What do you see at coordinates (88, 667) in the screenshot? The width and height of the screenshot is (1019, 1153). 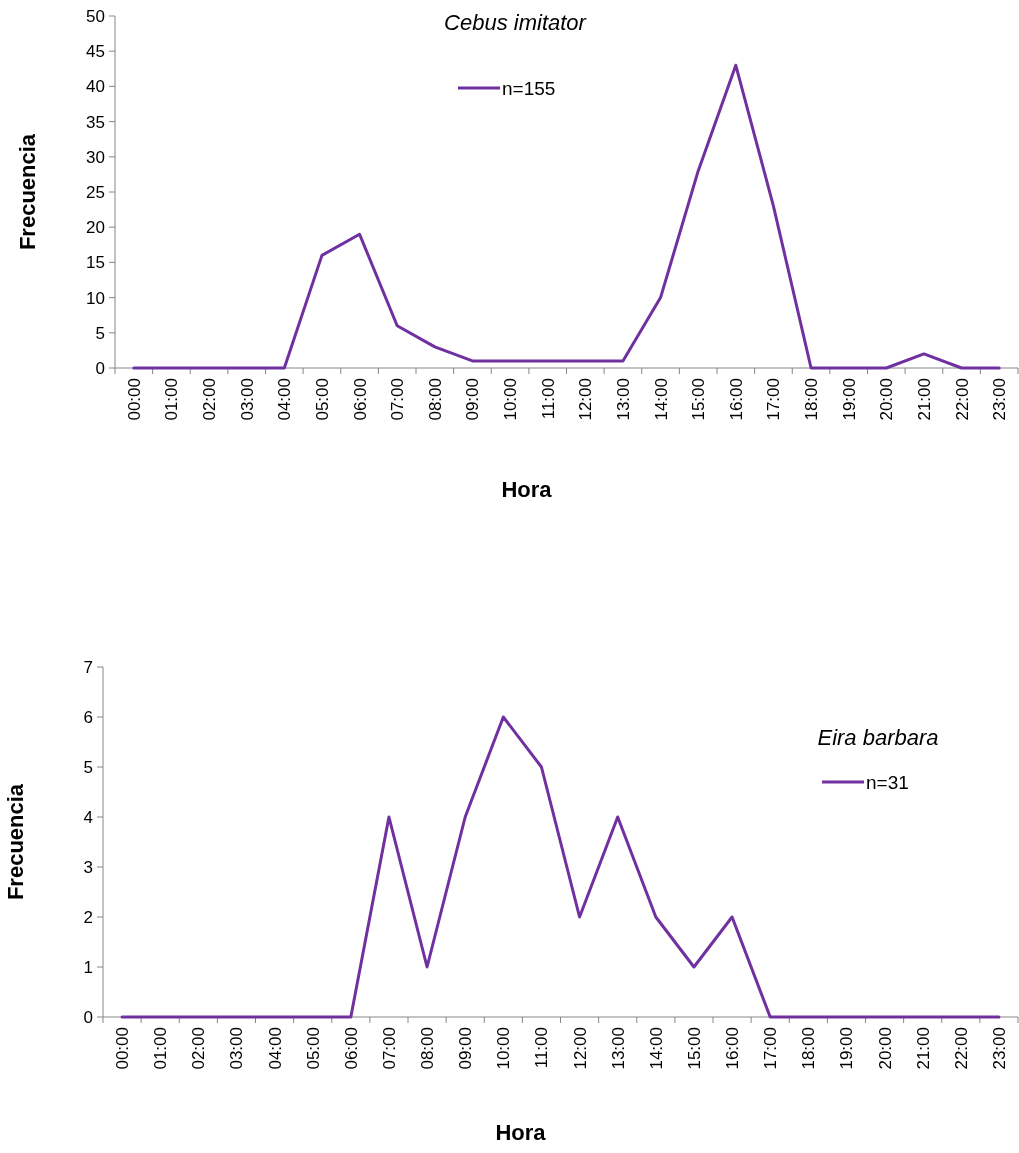 I see `y-tick-label: 7` at bounding box center [88, 667].